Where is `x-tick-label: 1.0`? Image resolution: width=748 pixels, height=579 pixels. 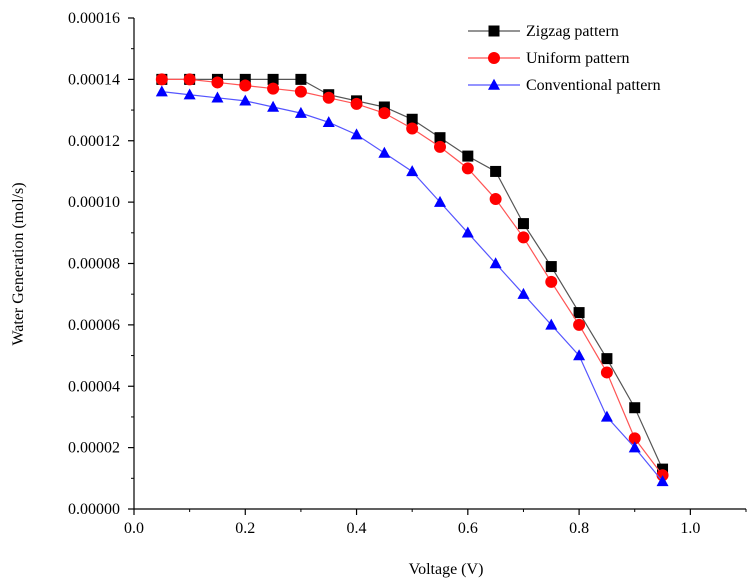 x-tick-label: 1.0 is located at coordinates (690, 528).